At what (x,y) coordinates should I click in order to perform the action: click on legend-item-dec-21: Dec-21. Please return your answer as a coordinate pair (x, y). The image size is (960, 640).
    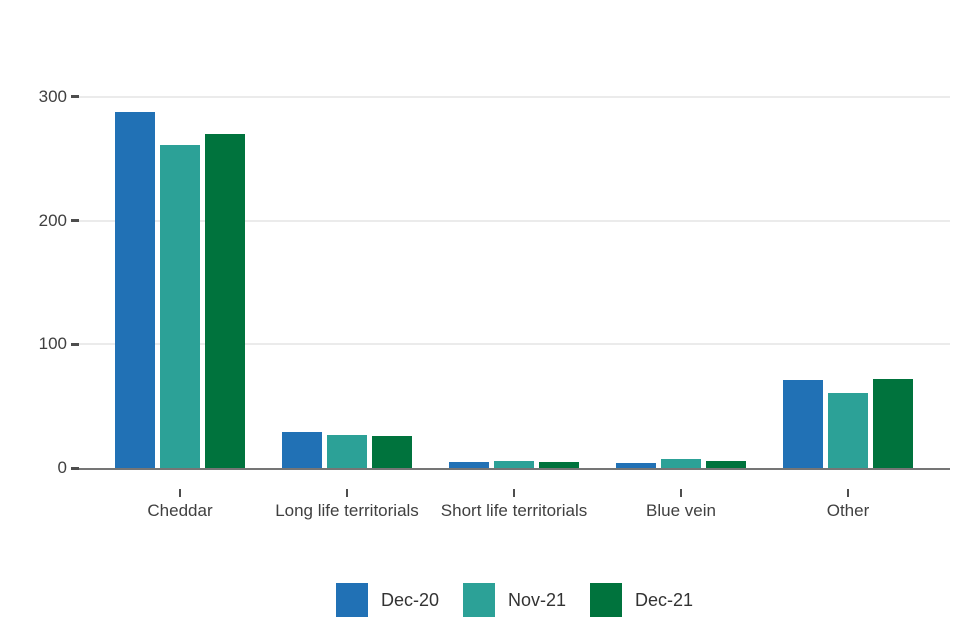
    Looking at the image, I should click on (641, 600).